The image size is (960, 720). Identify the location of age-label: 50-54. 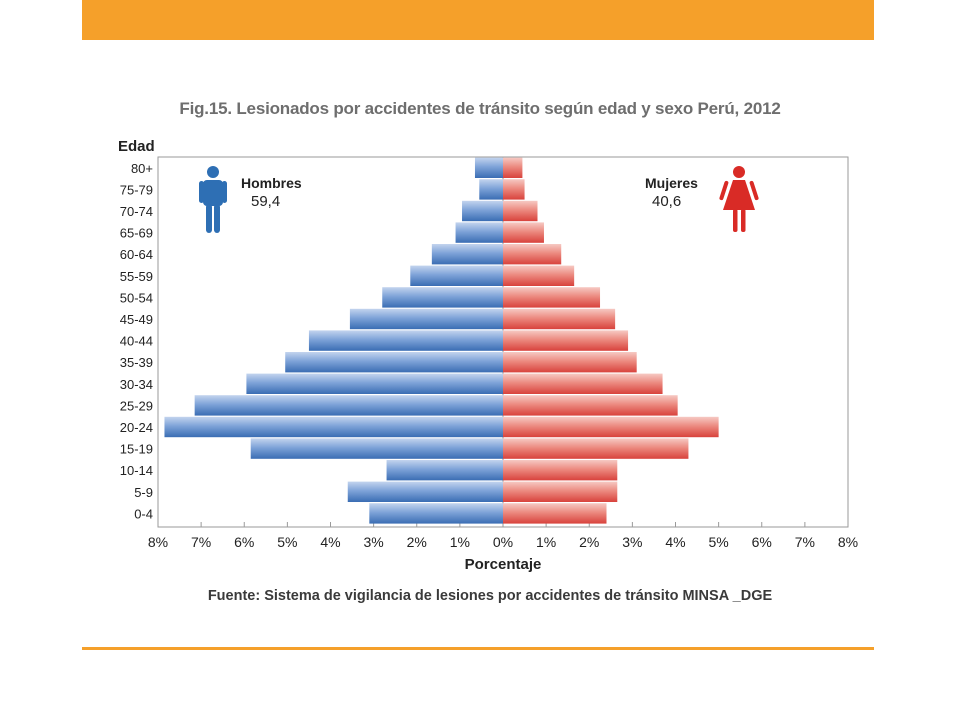
(136, 297).